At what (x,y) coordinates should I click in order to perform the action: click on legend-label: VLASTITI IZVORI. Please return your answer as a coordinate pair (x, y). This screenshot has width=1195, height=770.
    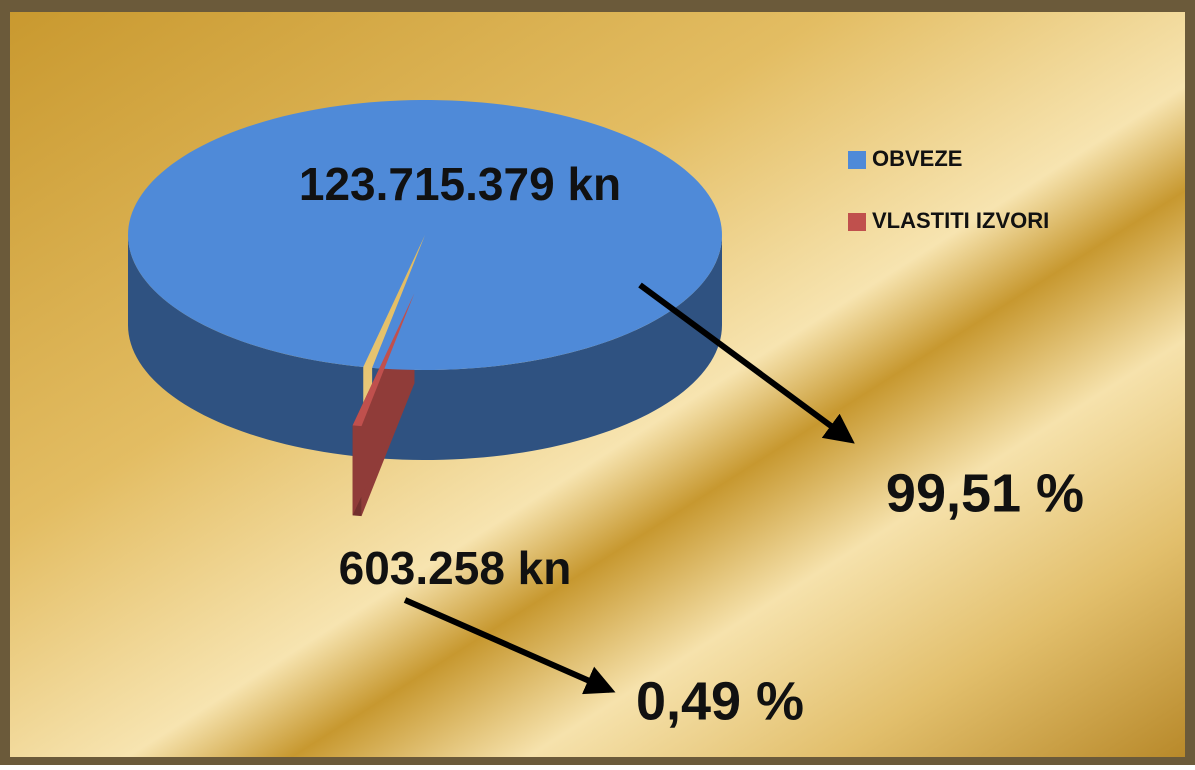
    Looking at the image, I should click on (960, 220).